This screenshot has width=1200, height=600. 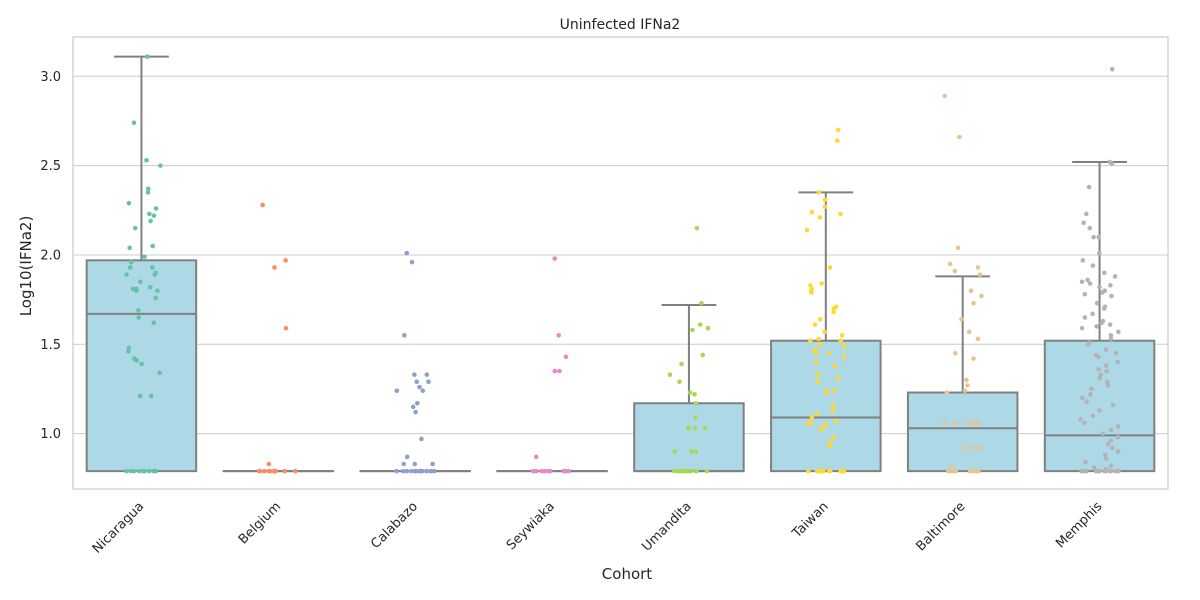 What do you see at coordinates (810, 520) in the screenshot?
I see `x-tick-label: Taiwan` at bounding box center [810, 520].